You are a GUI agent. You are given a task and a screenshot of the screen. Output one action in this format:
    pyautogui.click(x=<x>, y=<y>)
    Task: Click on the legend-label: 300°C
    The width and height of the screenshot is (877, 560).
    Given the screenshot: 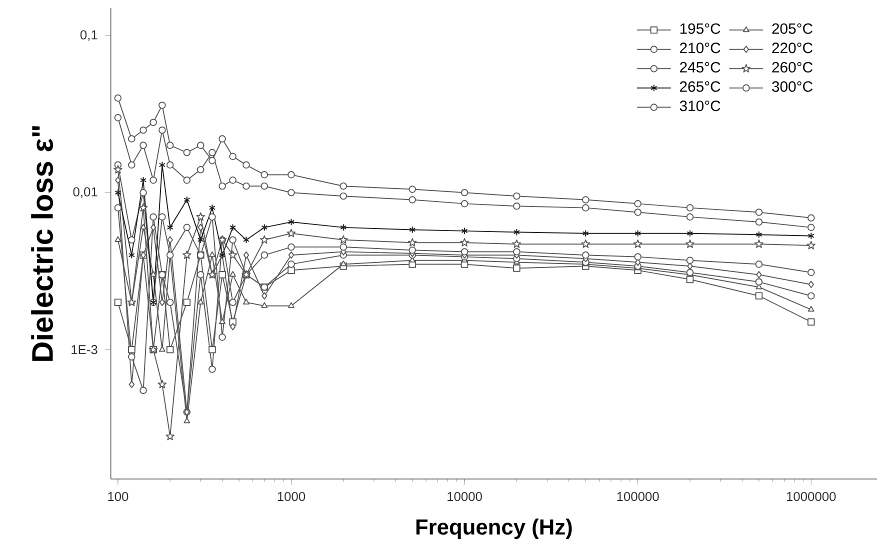 What is the action you would take?
    pyautogui.click(x=792, y=86)
    